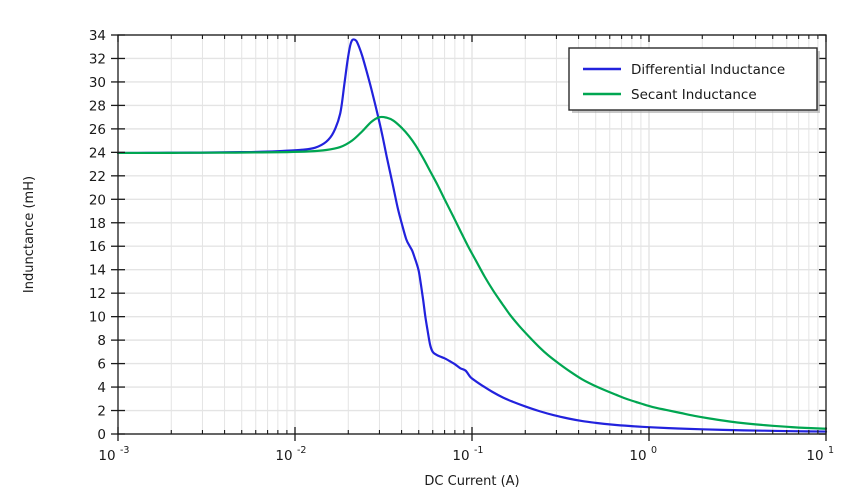 The width and height of the screenshot is (868, 504). What do you see at coordinates (831, 450) in the screenshot?
I see `svg-text: 1` at bounding box center [831, 450].